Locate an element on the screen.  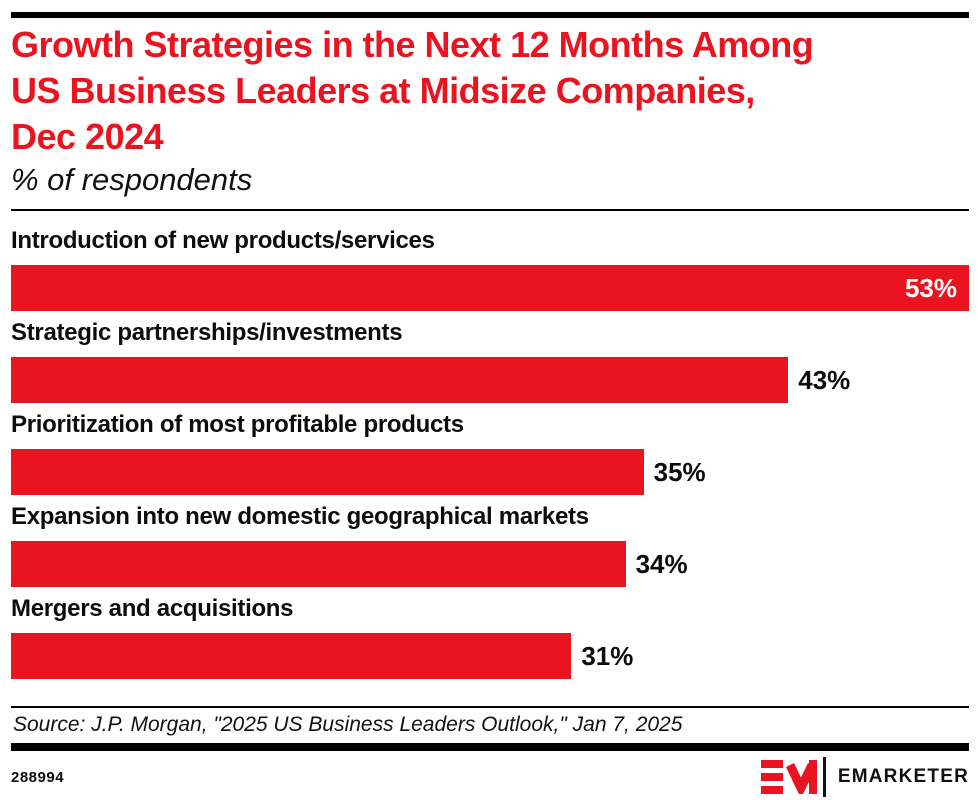
bottom-rule is located at coordinates (490, 747).